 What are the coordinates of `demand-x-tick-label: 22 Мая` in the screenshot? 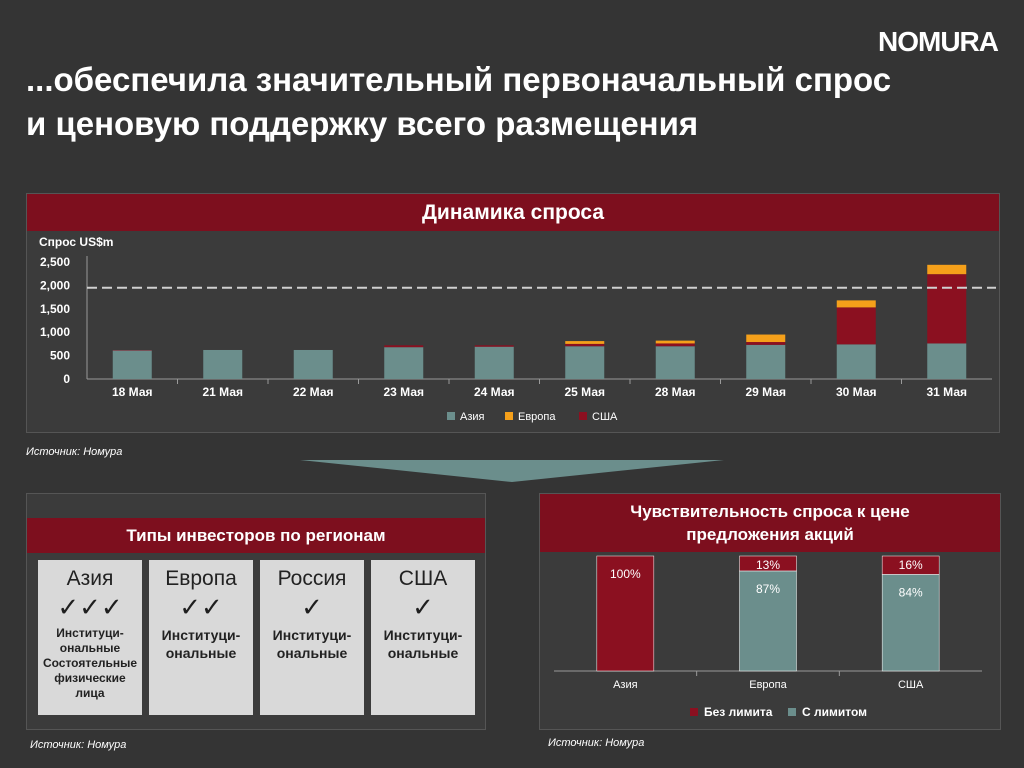 It's located at (313, 392).